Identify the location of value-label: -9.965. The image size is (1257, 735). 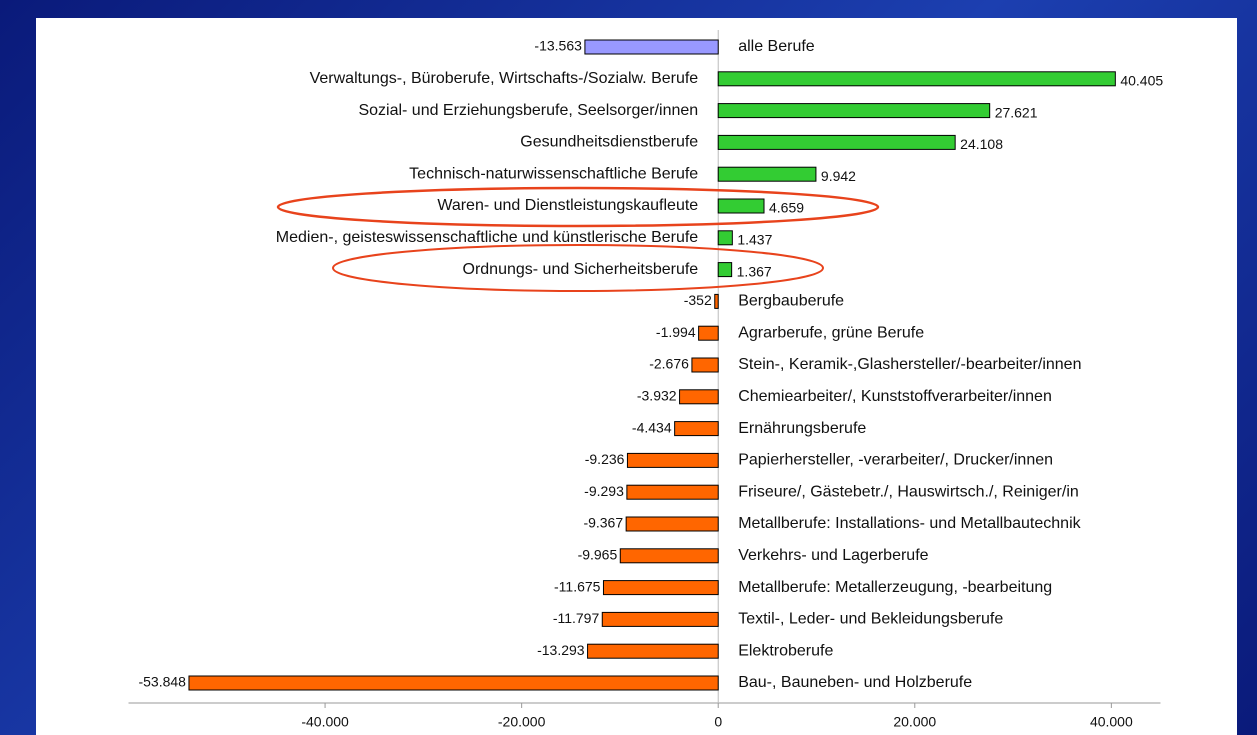
(598, 555).